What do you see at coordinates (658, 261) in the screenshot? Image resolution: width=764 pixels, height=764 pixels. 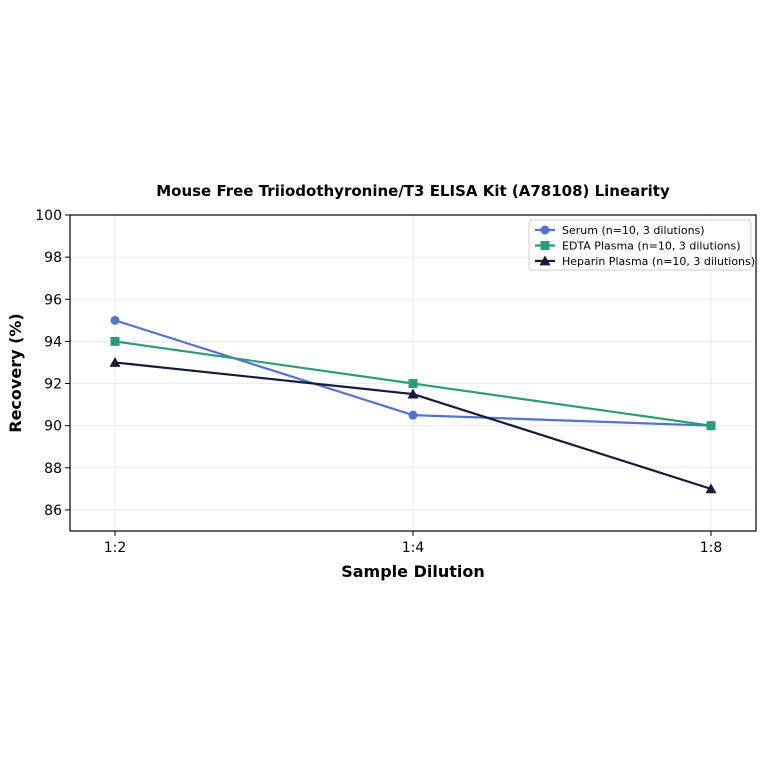 I see `legend-label: Heparin Plasma (n=10, 3 dilutions)` at bounding box center [658, 261].